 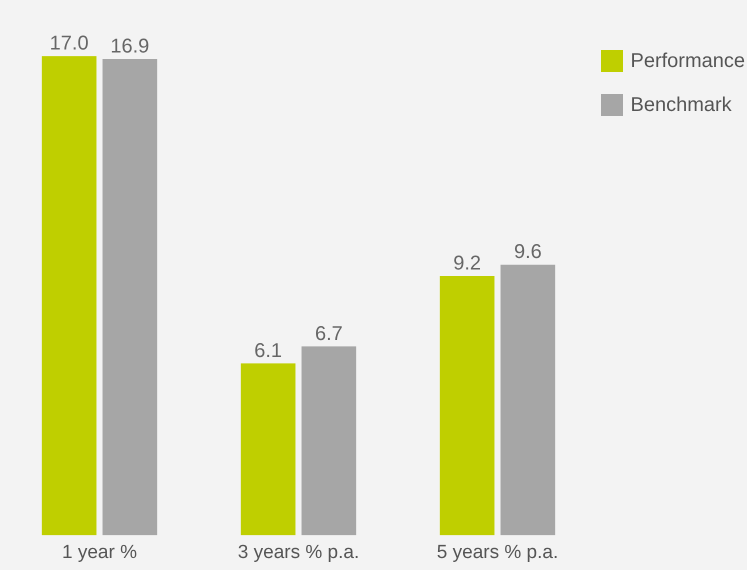 I want to click on data-label: 9.2, so click(x=467, y=263).